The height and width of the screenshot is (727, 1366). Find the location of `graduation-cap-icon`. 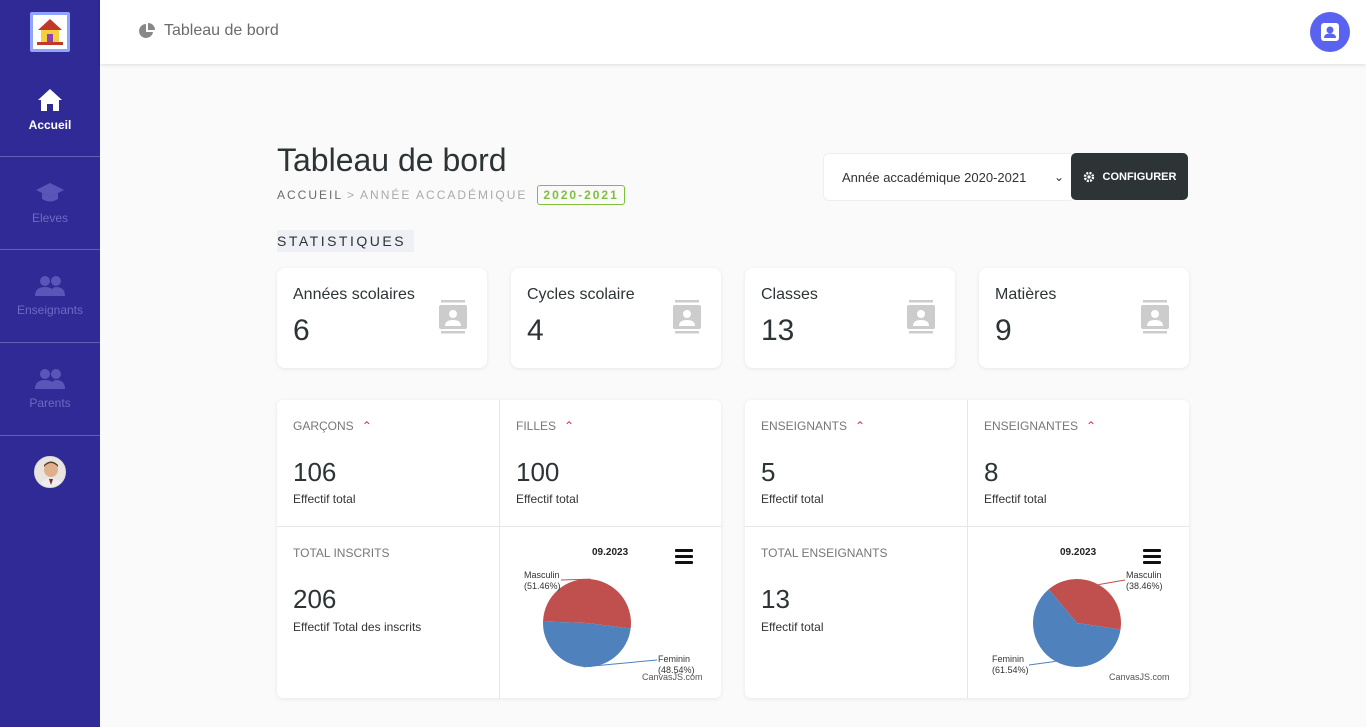

graduation-cap-icon is located at coordinates (50, 192).